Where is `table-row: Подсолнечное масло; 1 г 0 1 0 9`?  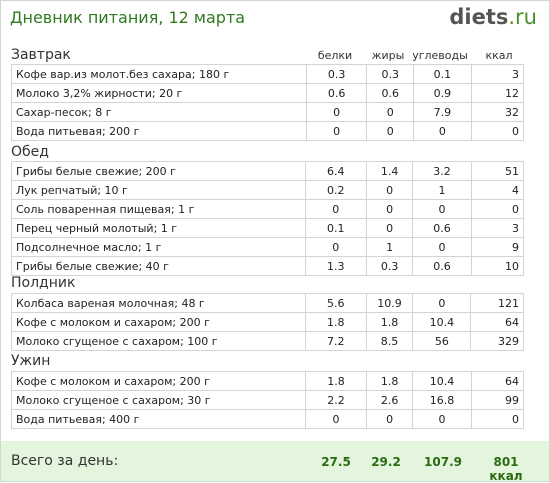
table-row: Подсолнечное масло; 1 г 0 1 0 9 is located at coordinates (268, 247).